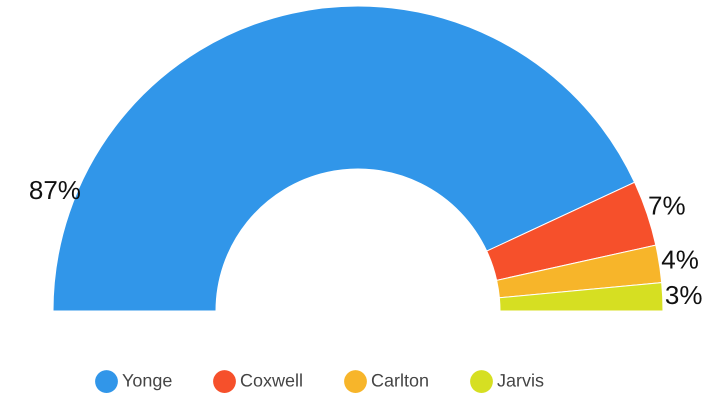 The image size is (706, 402). I want to click on data-label: 87%, so click(54, 189).